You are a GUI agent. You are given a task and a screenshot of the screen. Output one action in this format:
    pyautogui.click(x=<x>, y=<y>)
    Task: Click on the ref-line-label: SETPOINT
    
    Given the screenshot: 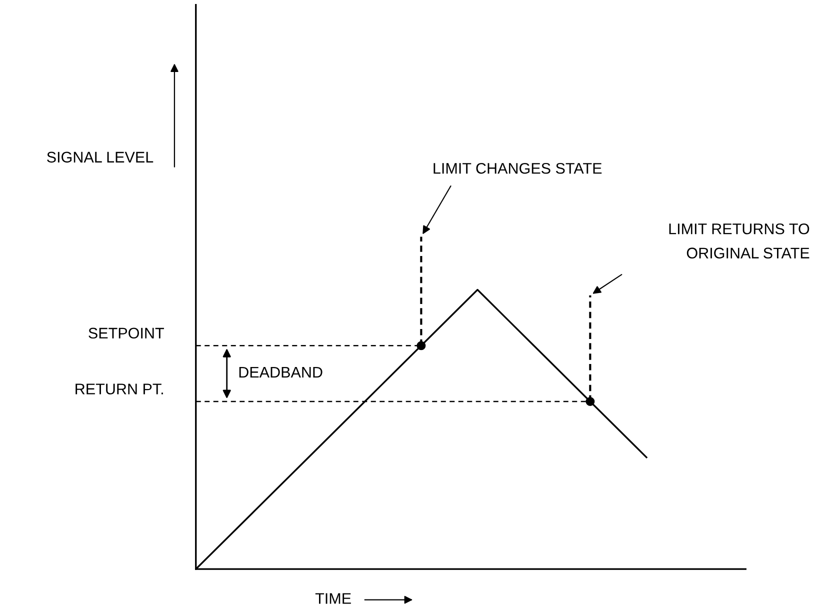 What is the action you would take?
    pyautogui.click(x=126, y=333)
    